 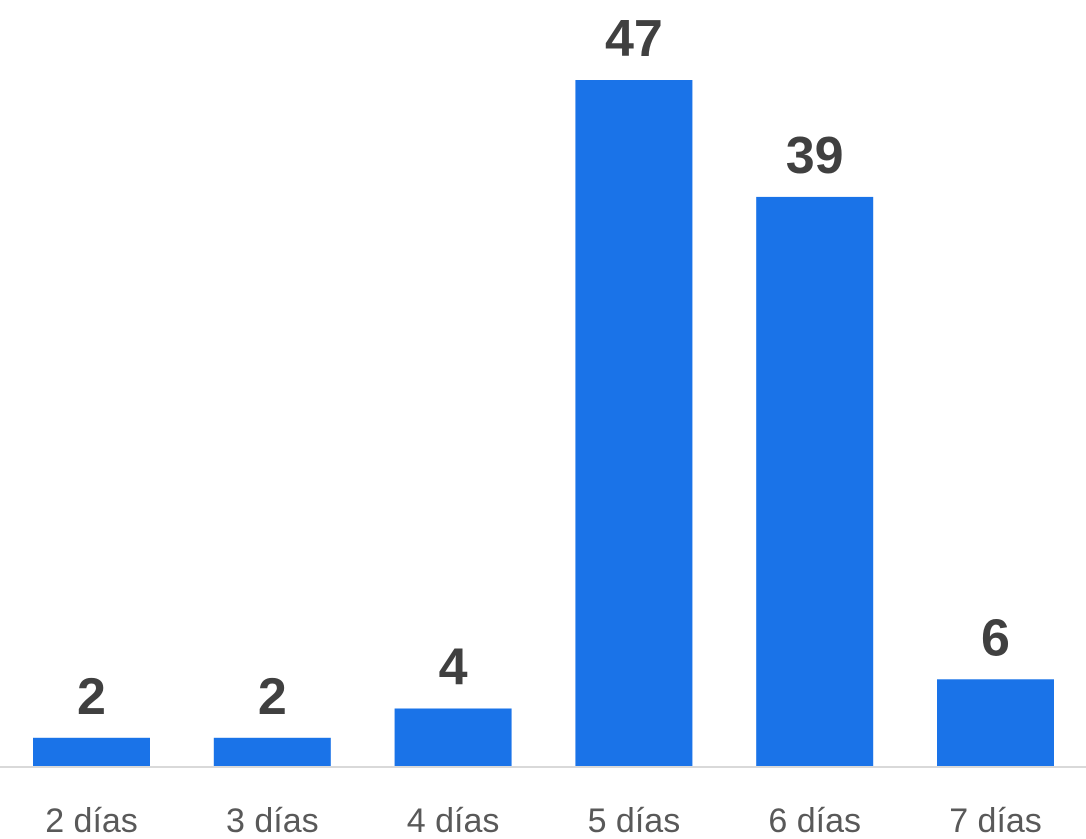 What do you see at coordinates (453, 668) in the screenshot?
I see `bar-value-label-3: 4` at bounding box center [453, 668].